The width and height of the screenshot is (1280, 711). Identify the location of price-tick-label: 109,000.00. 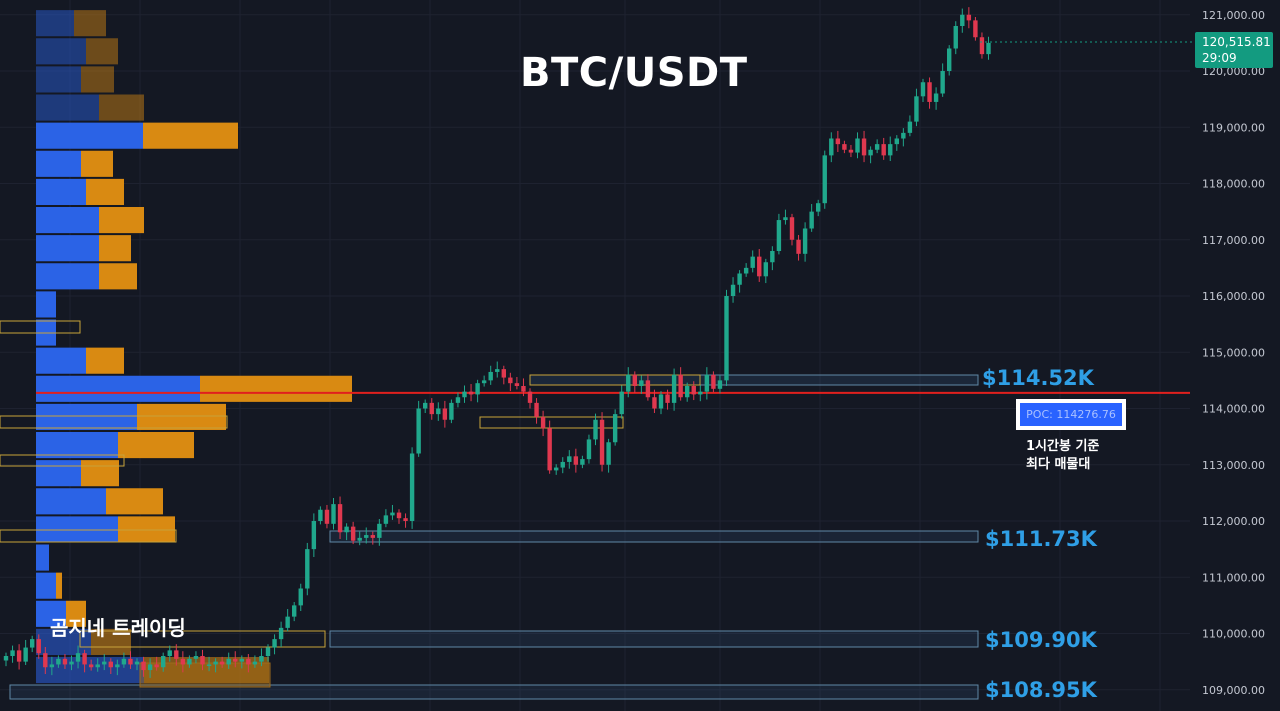
(1233, 690).